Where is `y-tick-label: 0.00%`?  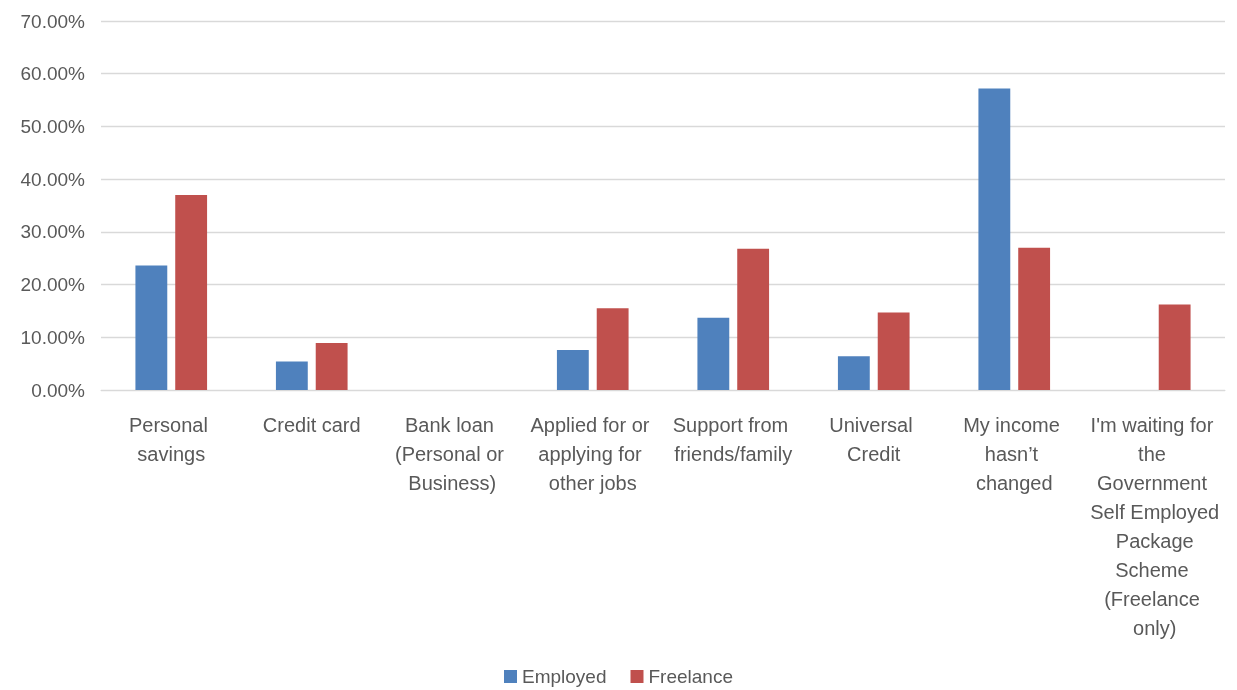
y-tick-label: 0.00% is located at coordinates (58, 390).